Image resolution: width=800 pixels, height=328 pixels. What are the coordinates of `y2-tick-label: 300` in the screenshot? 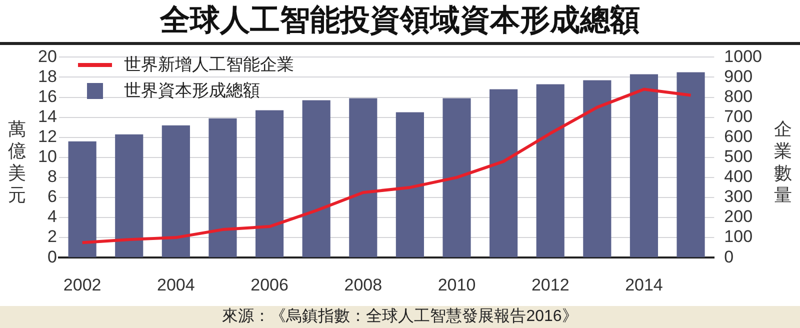 It's located at (738, 196).